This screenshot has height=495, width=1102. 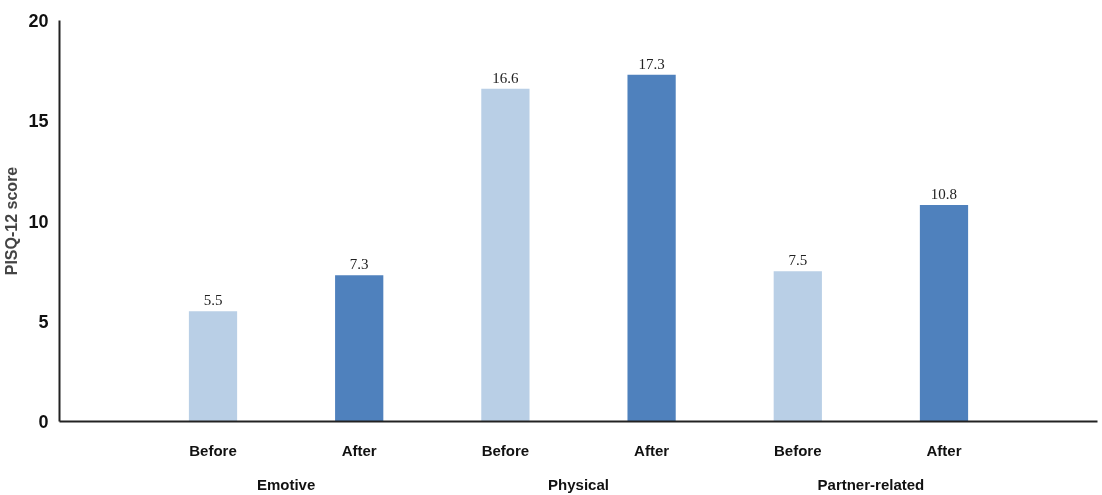 I want to click on y-tick-label: 20, so click(x=38, y=21).